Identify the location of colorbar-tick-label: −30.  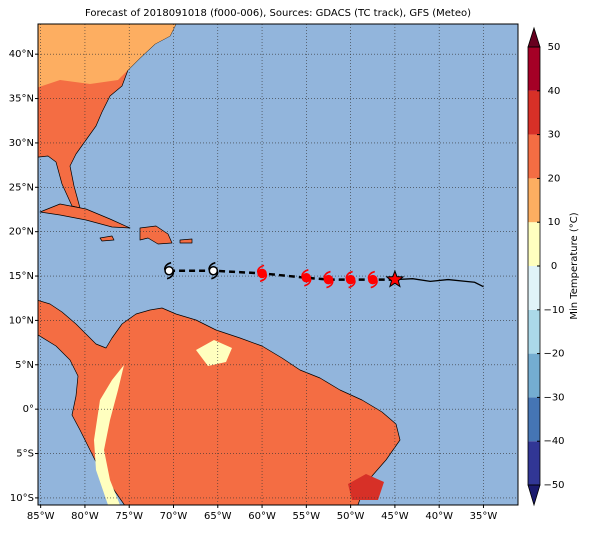
(553, 397).